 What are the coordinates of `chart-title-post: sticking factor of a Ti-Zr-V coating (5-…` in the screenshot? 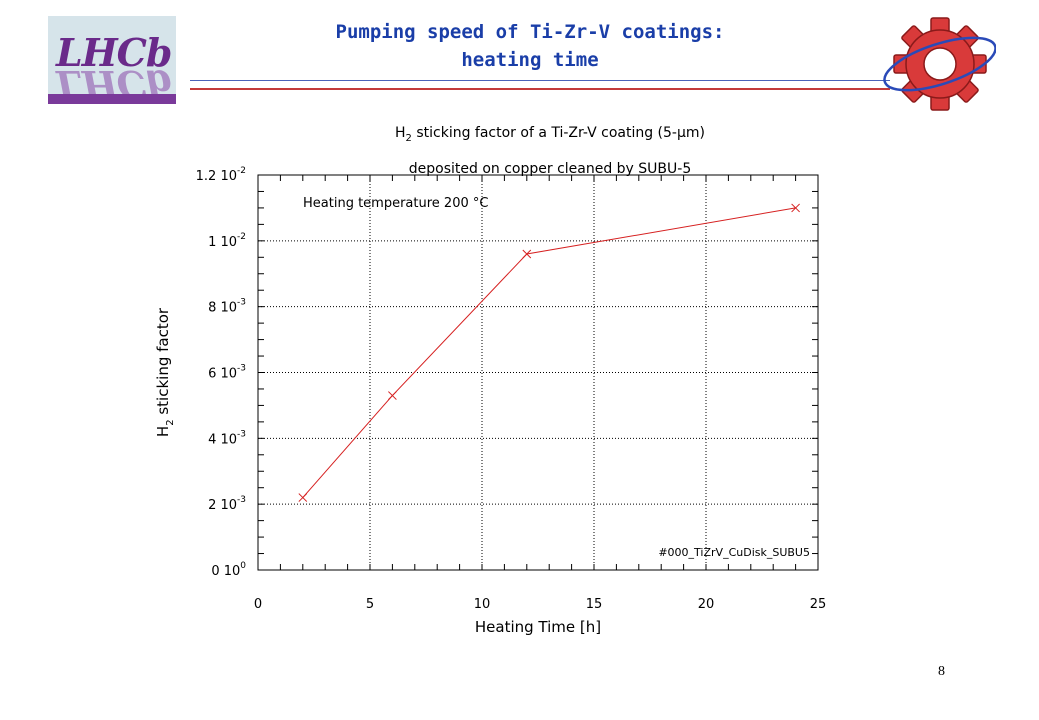 It's located at (558, 133).